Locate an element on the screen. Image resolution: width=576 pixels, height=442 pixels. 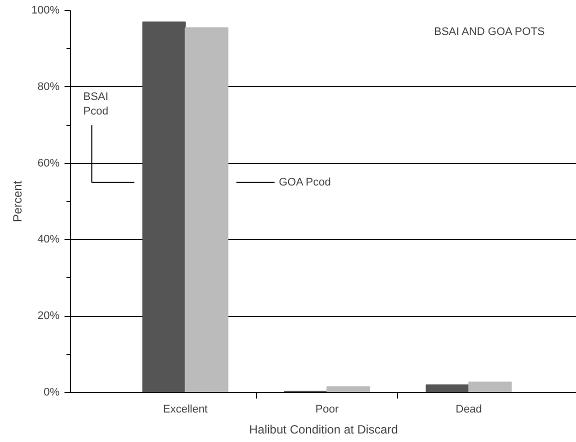
x-tick-label: Excellent is located at coordinates (185, 410).